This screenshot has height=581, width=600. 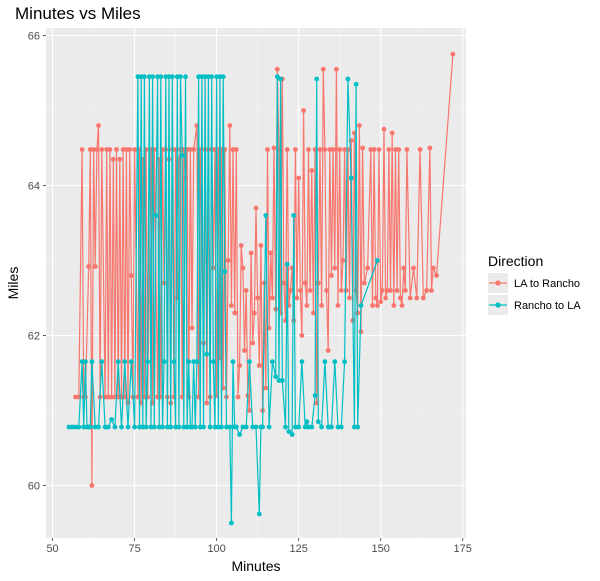 I want to click on x-tick-label: 50, so click(x=52, y=549).